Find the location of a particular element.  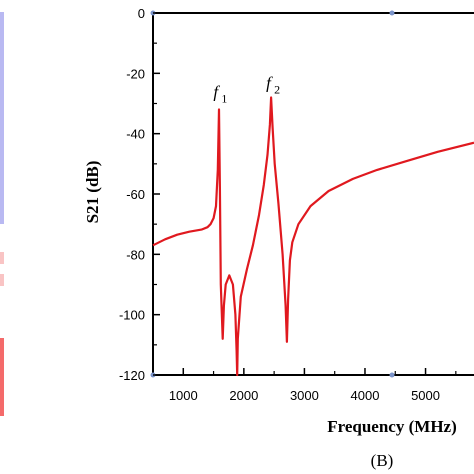

y-tick-label: 0 is located at coordinates (141, 13).